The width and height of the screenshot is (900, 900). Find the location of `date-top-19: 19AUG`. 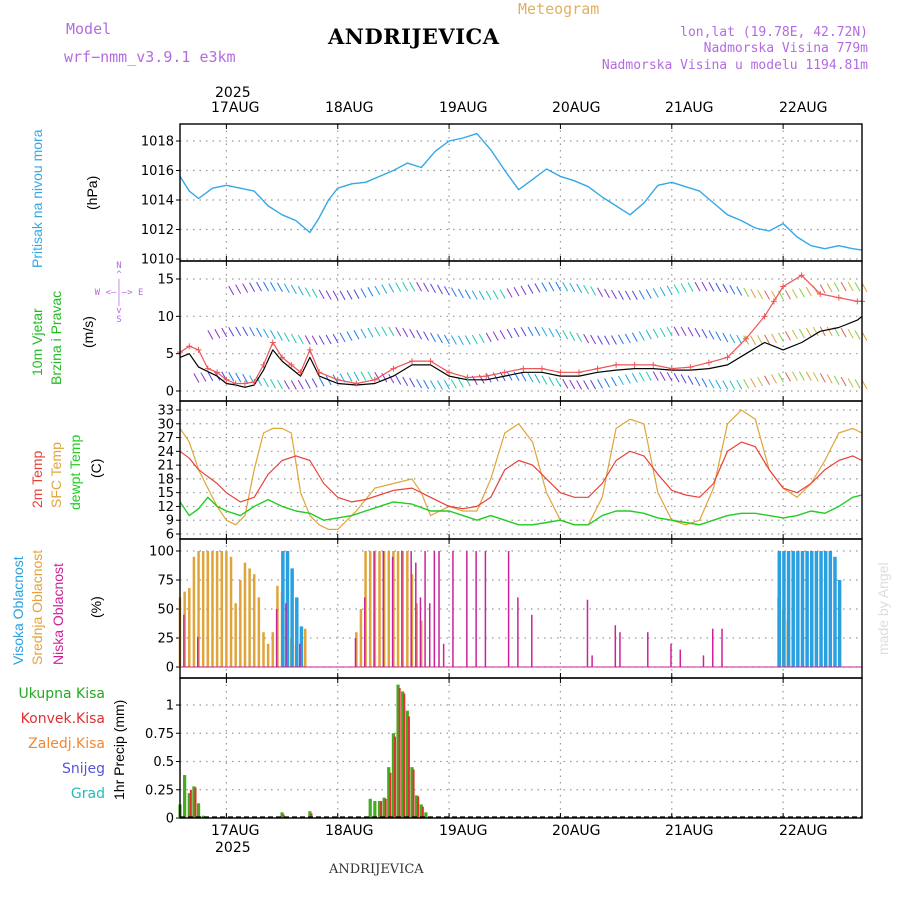

date-top-19: 19AUG is located at coordinates (463, 108).